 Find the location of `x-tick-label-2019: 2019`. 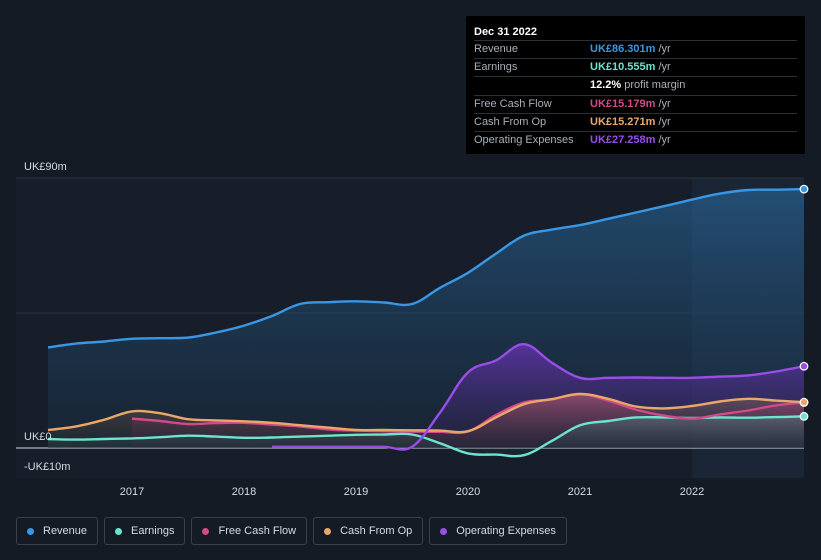

x-tick-label-2019: 2019 is located at coordinates (356, 492).